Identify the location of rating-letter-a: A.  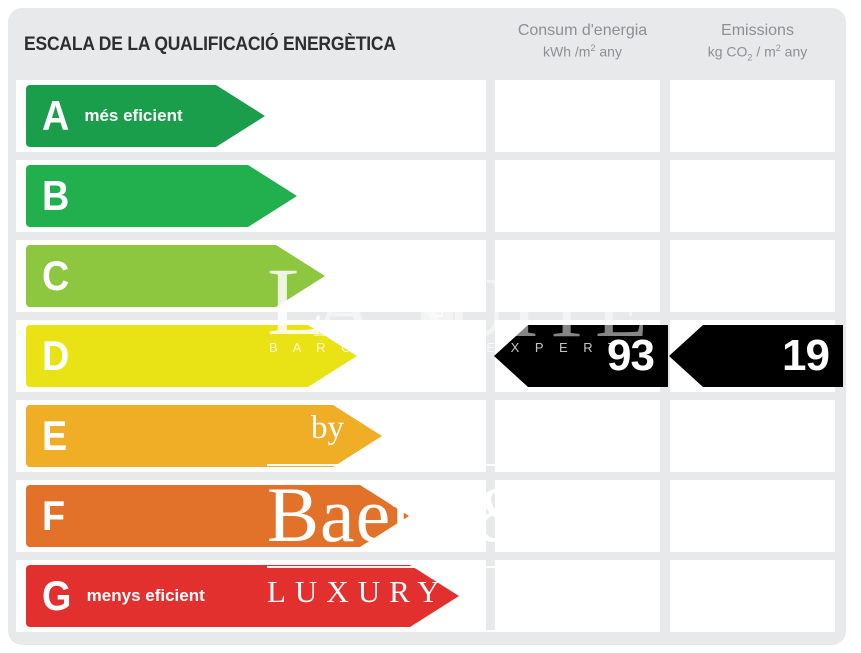
(56, 115).